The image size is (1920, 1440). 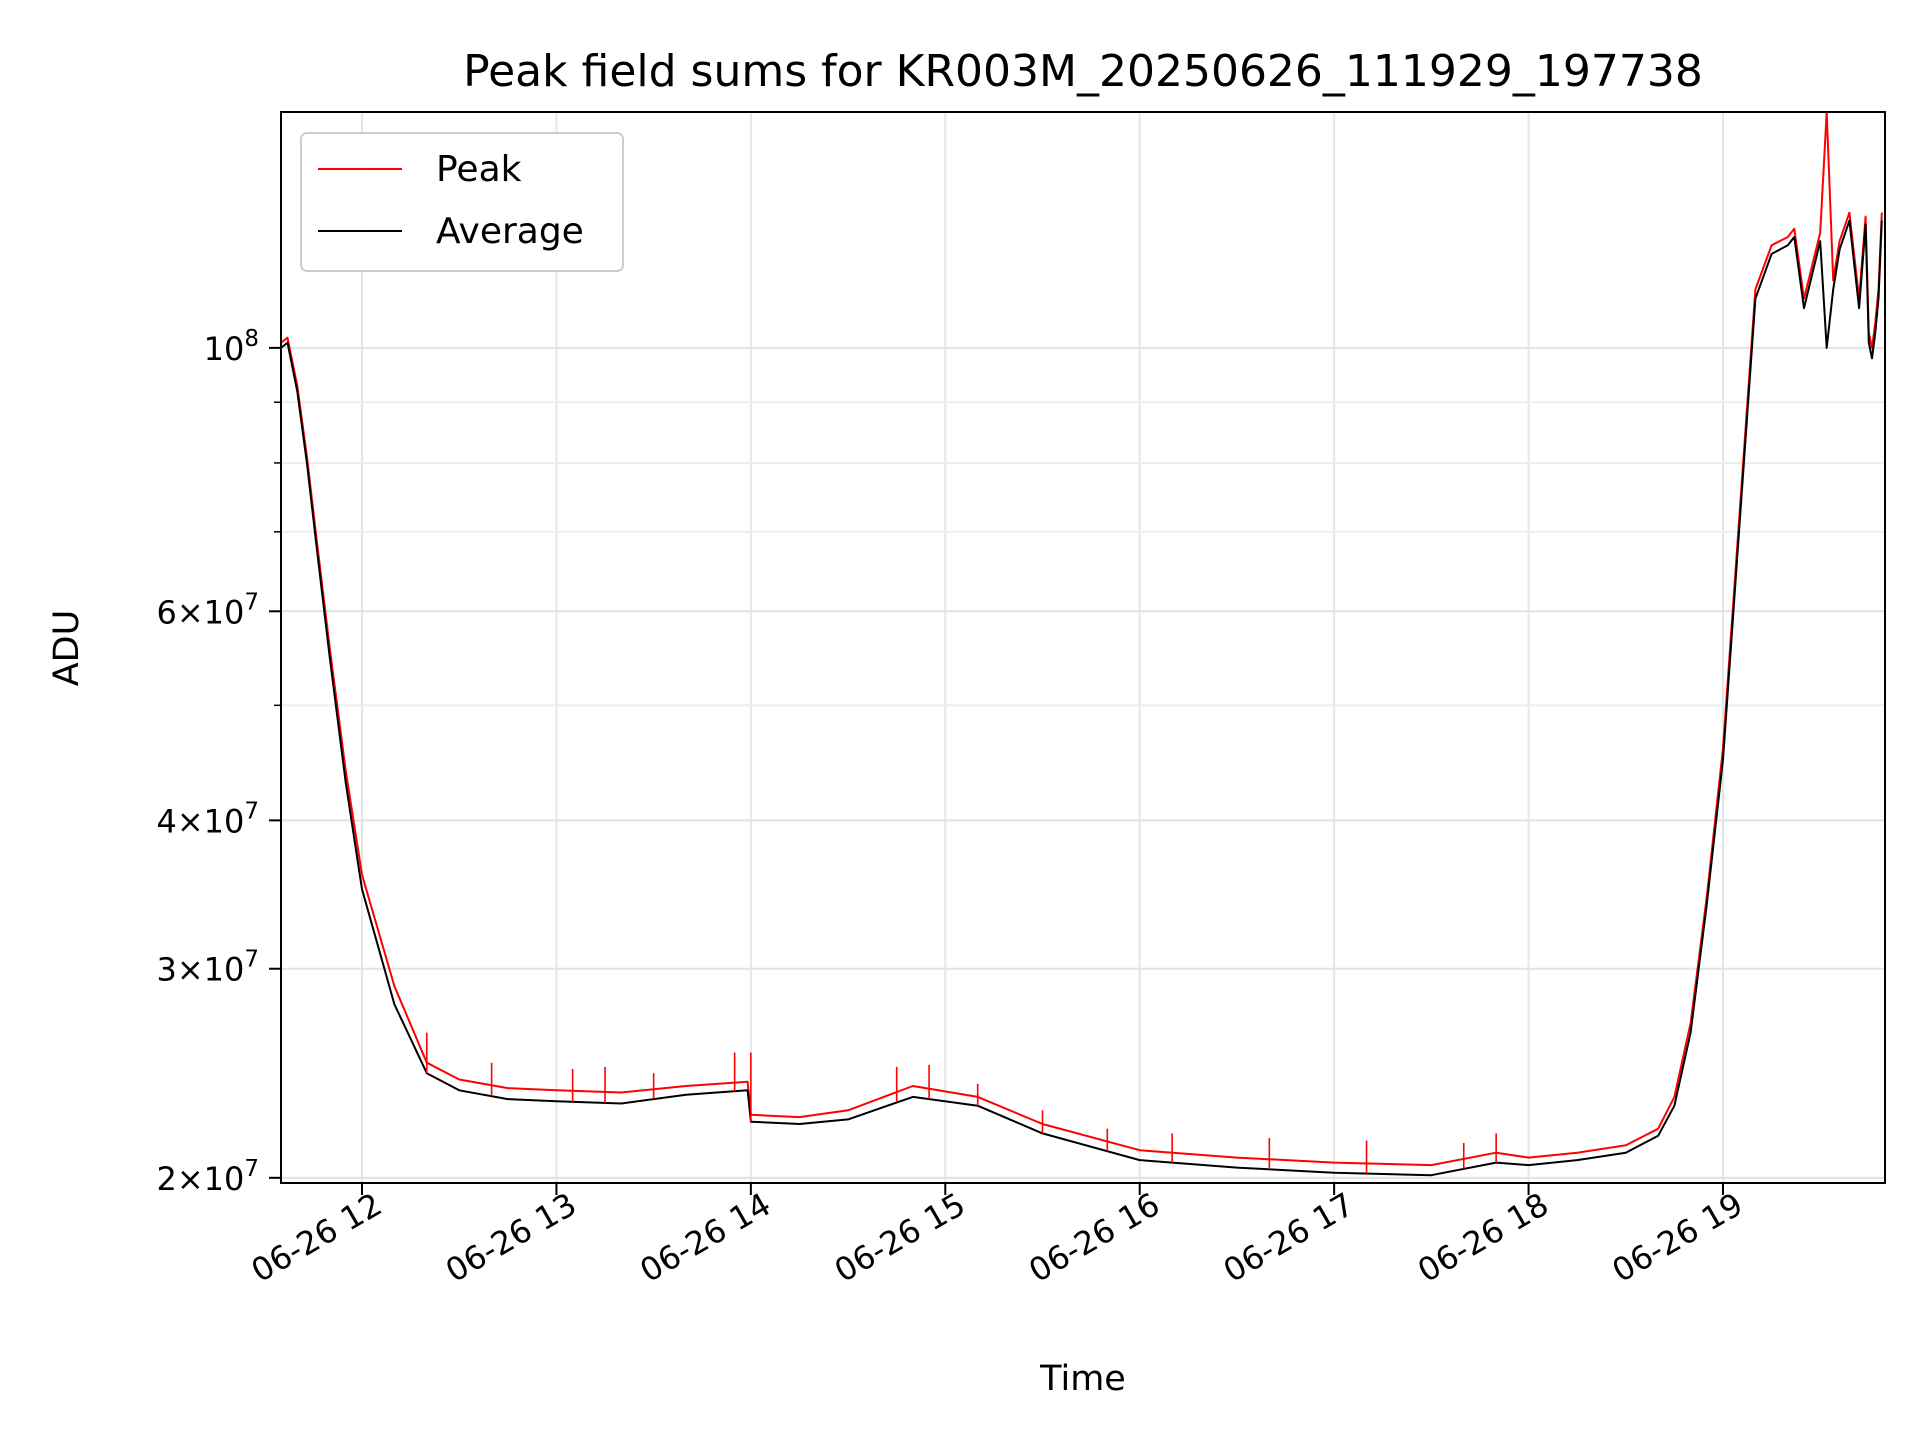 What do you see at coordinates (207, 968) in the screenshot?
I see `y-tick-label: 3×107` at bounding box center [207, 968].